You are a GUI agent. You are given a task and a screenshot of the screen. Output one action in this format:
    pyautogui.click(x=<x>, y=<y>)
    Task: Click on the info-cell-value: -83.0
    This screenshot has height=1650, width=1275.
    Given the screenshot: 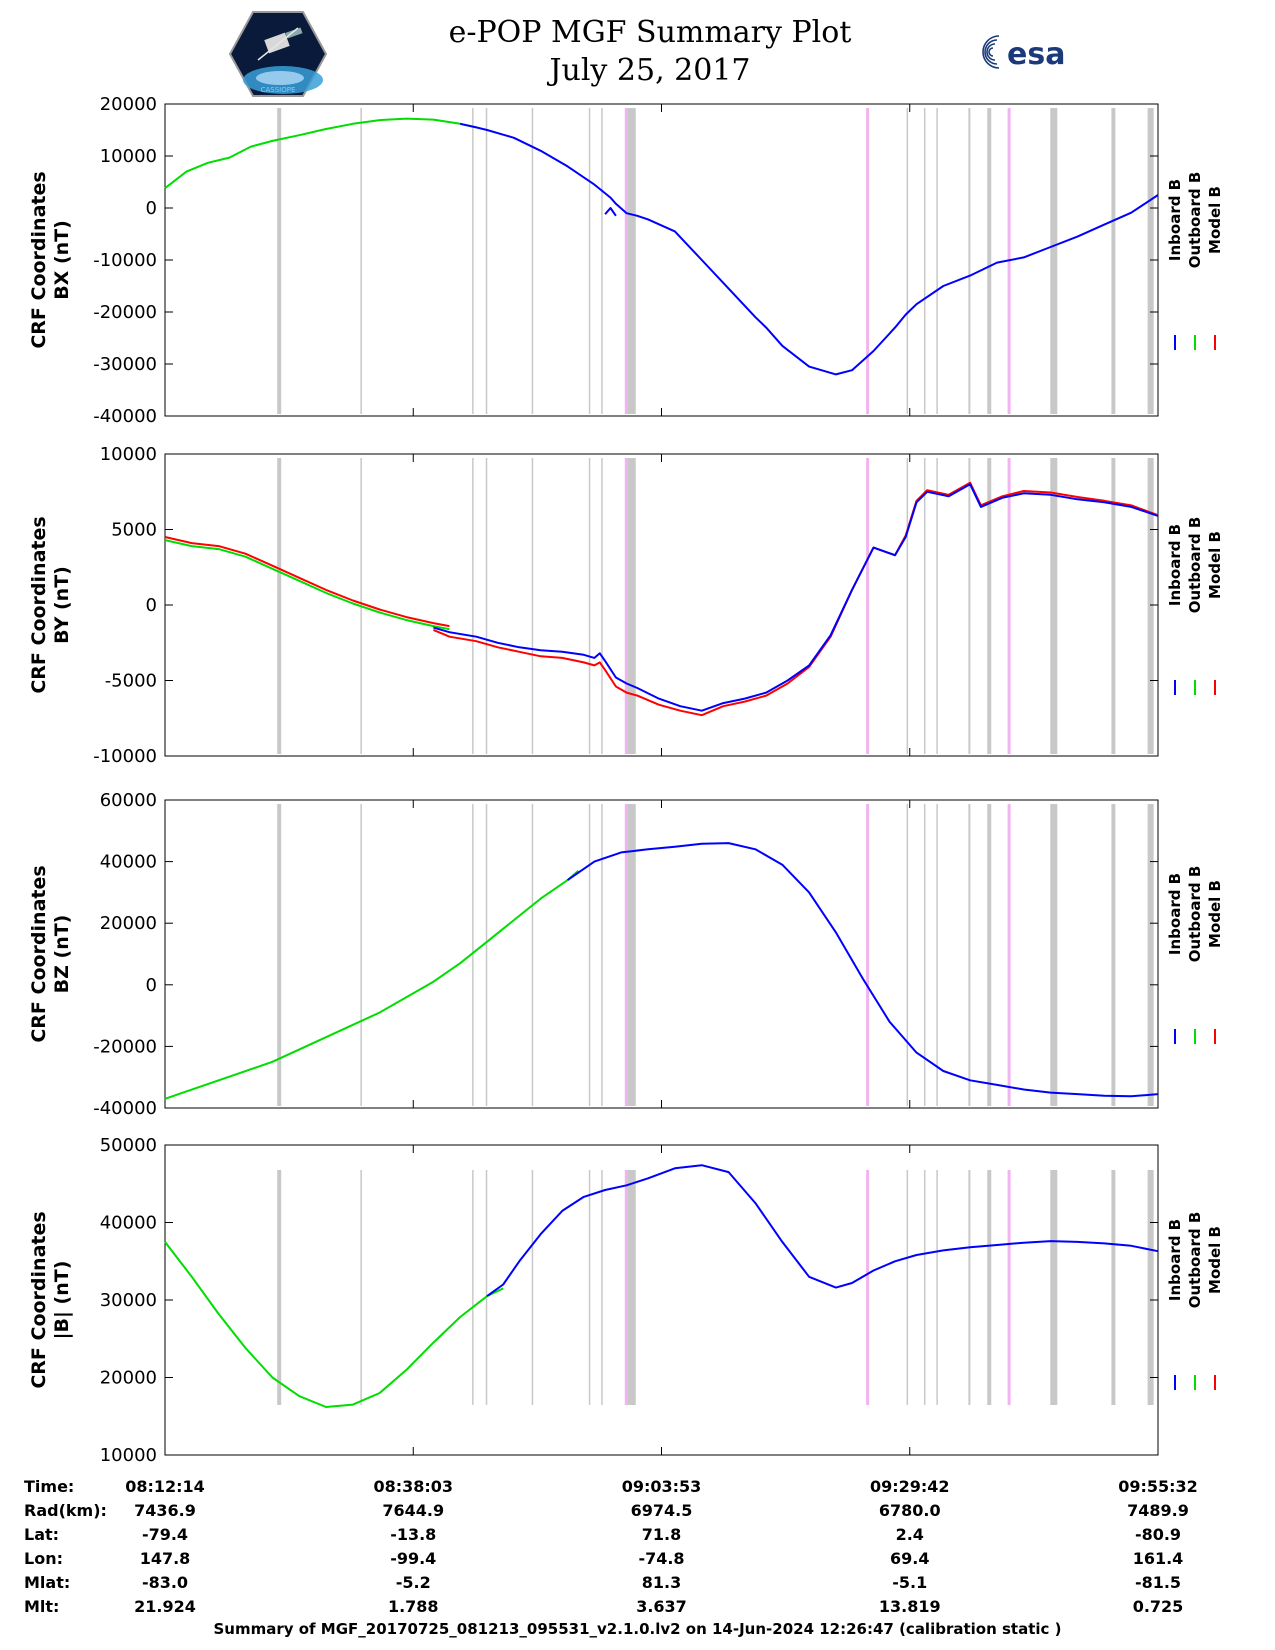 What is the action you would take?
    pyautogui.click(x=165, y=1582)
    